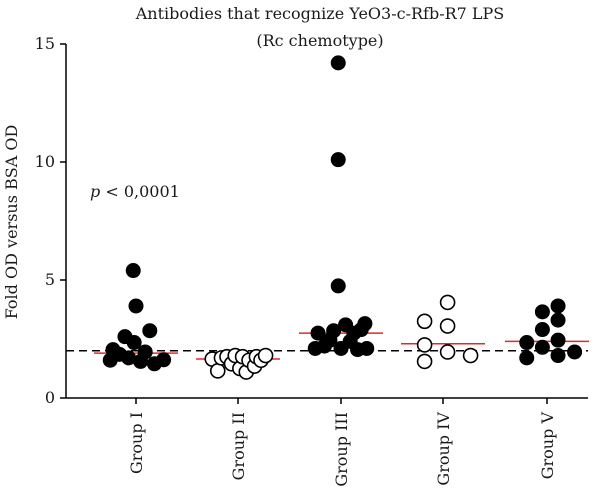 This screenshot has height=497, width=600. Describe the element at coordinates (50, 397) in the screenshot. I see `y-tick-label: 0` at that location.